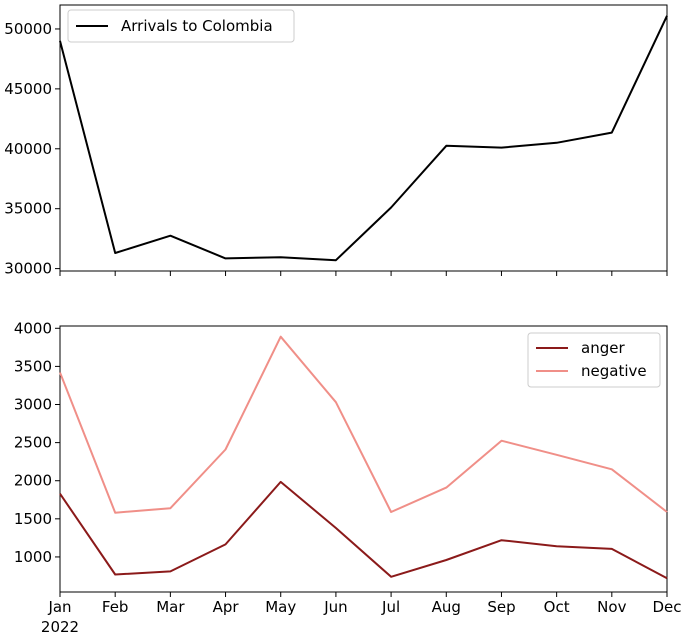  Describe the element at coordinates (59, 607) in the screenshot. I see `emotions-x-tick-label: Jan` at that location.